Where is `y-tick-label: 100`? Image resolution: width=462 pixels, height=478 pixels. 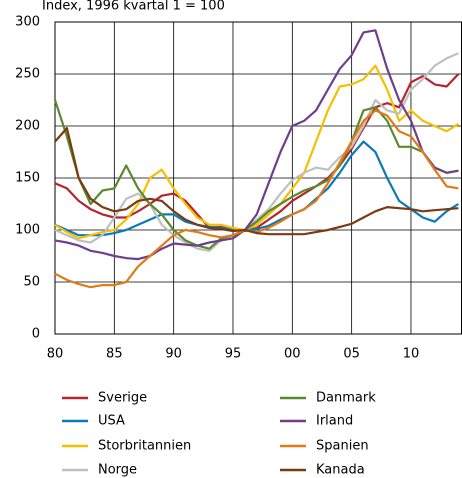
y-tick-label: 100 is located at coordinates (27, 230).